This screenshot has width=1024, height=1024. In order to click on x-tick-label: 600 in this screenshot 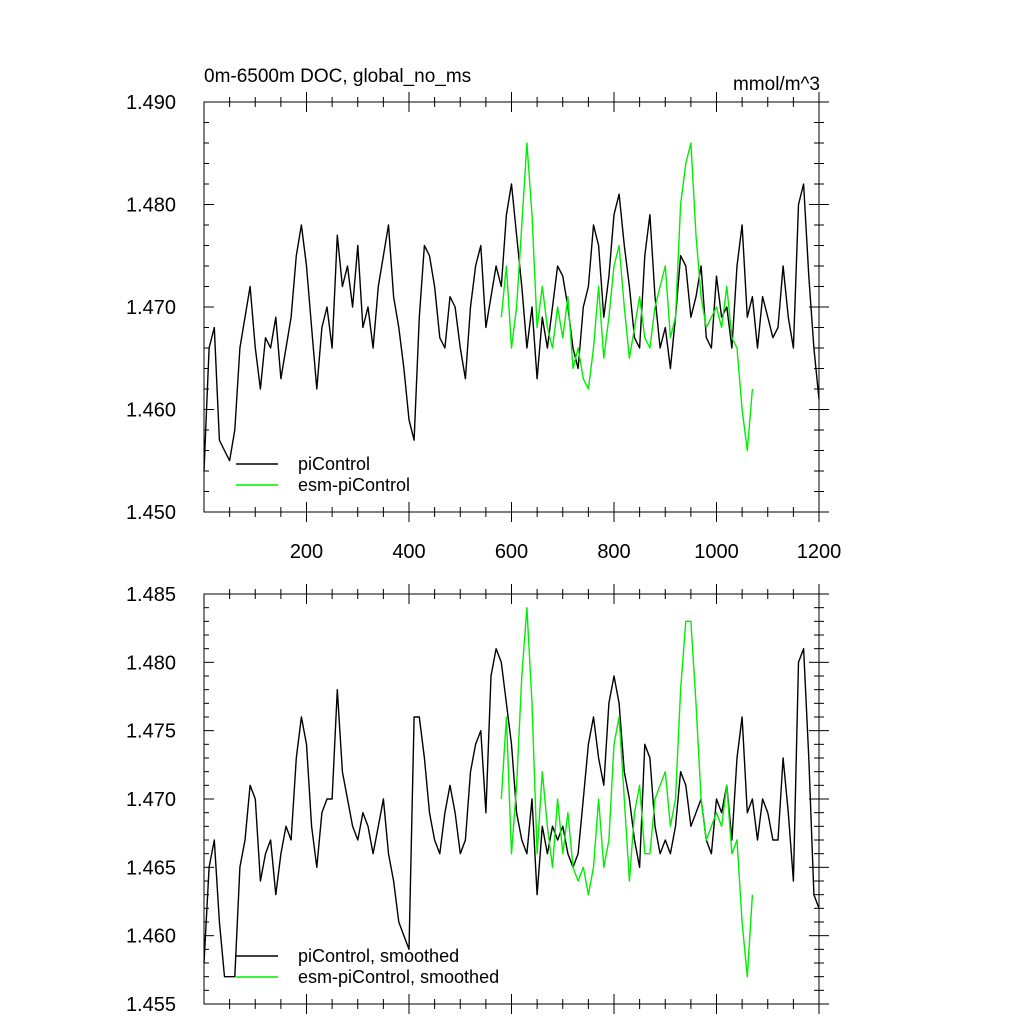, I will do `click(511, 552)`.